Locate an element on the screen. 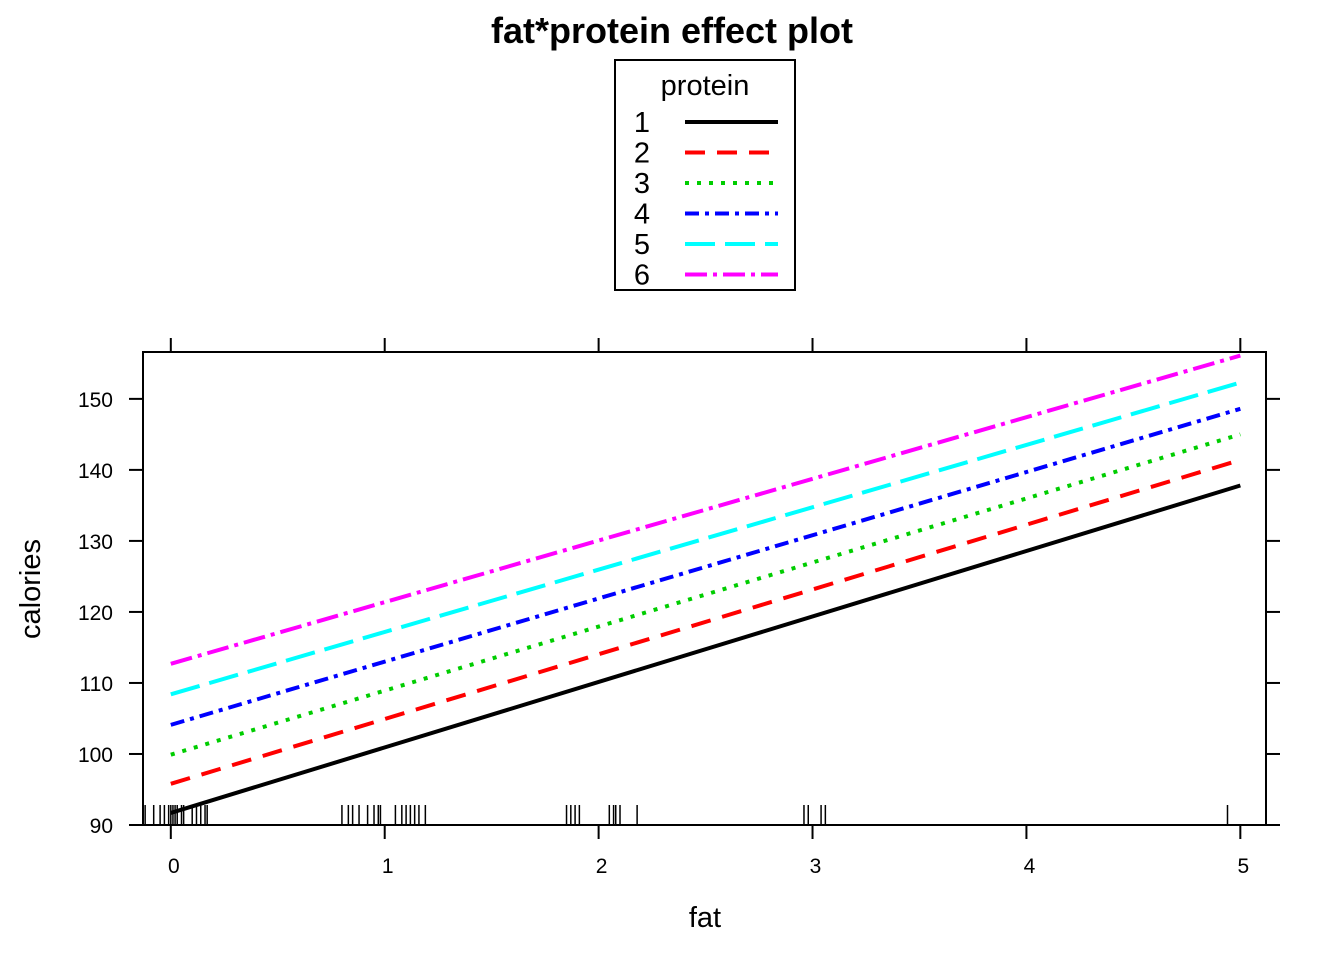 Image resolution: width=1344 pixels, height=960 pixels. chart-title: fat*protein effect plot is located at coordinates (672, 30).